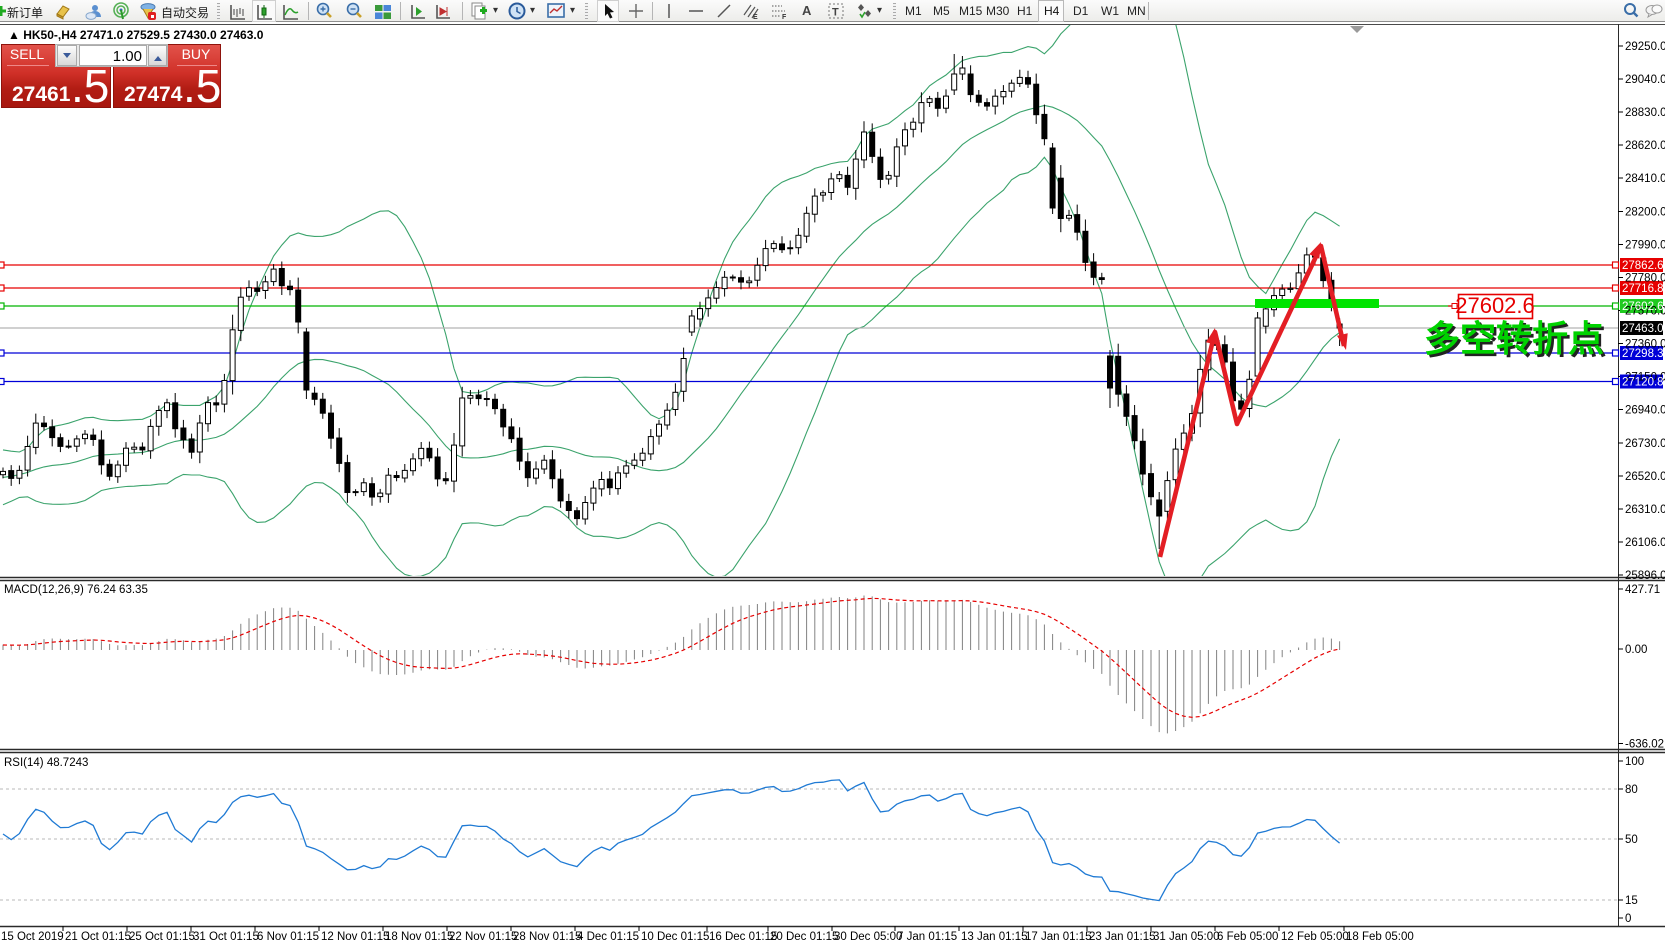 The height and width of the screenshot is (948, 1665). What do you see at coordinates (1642, 590) in the screenshot?
I see `svg-text: 427.71` at bounding box center [1642, 590].